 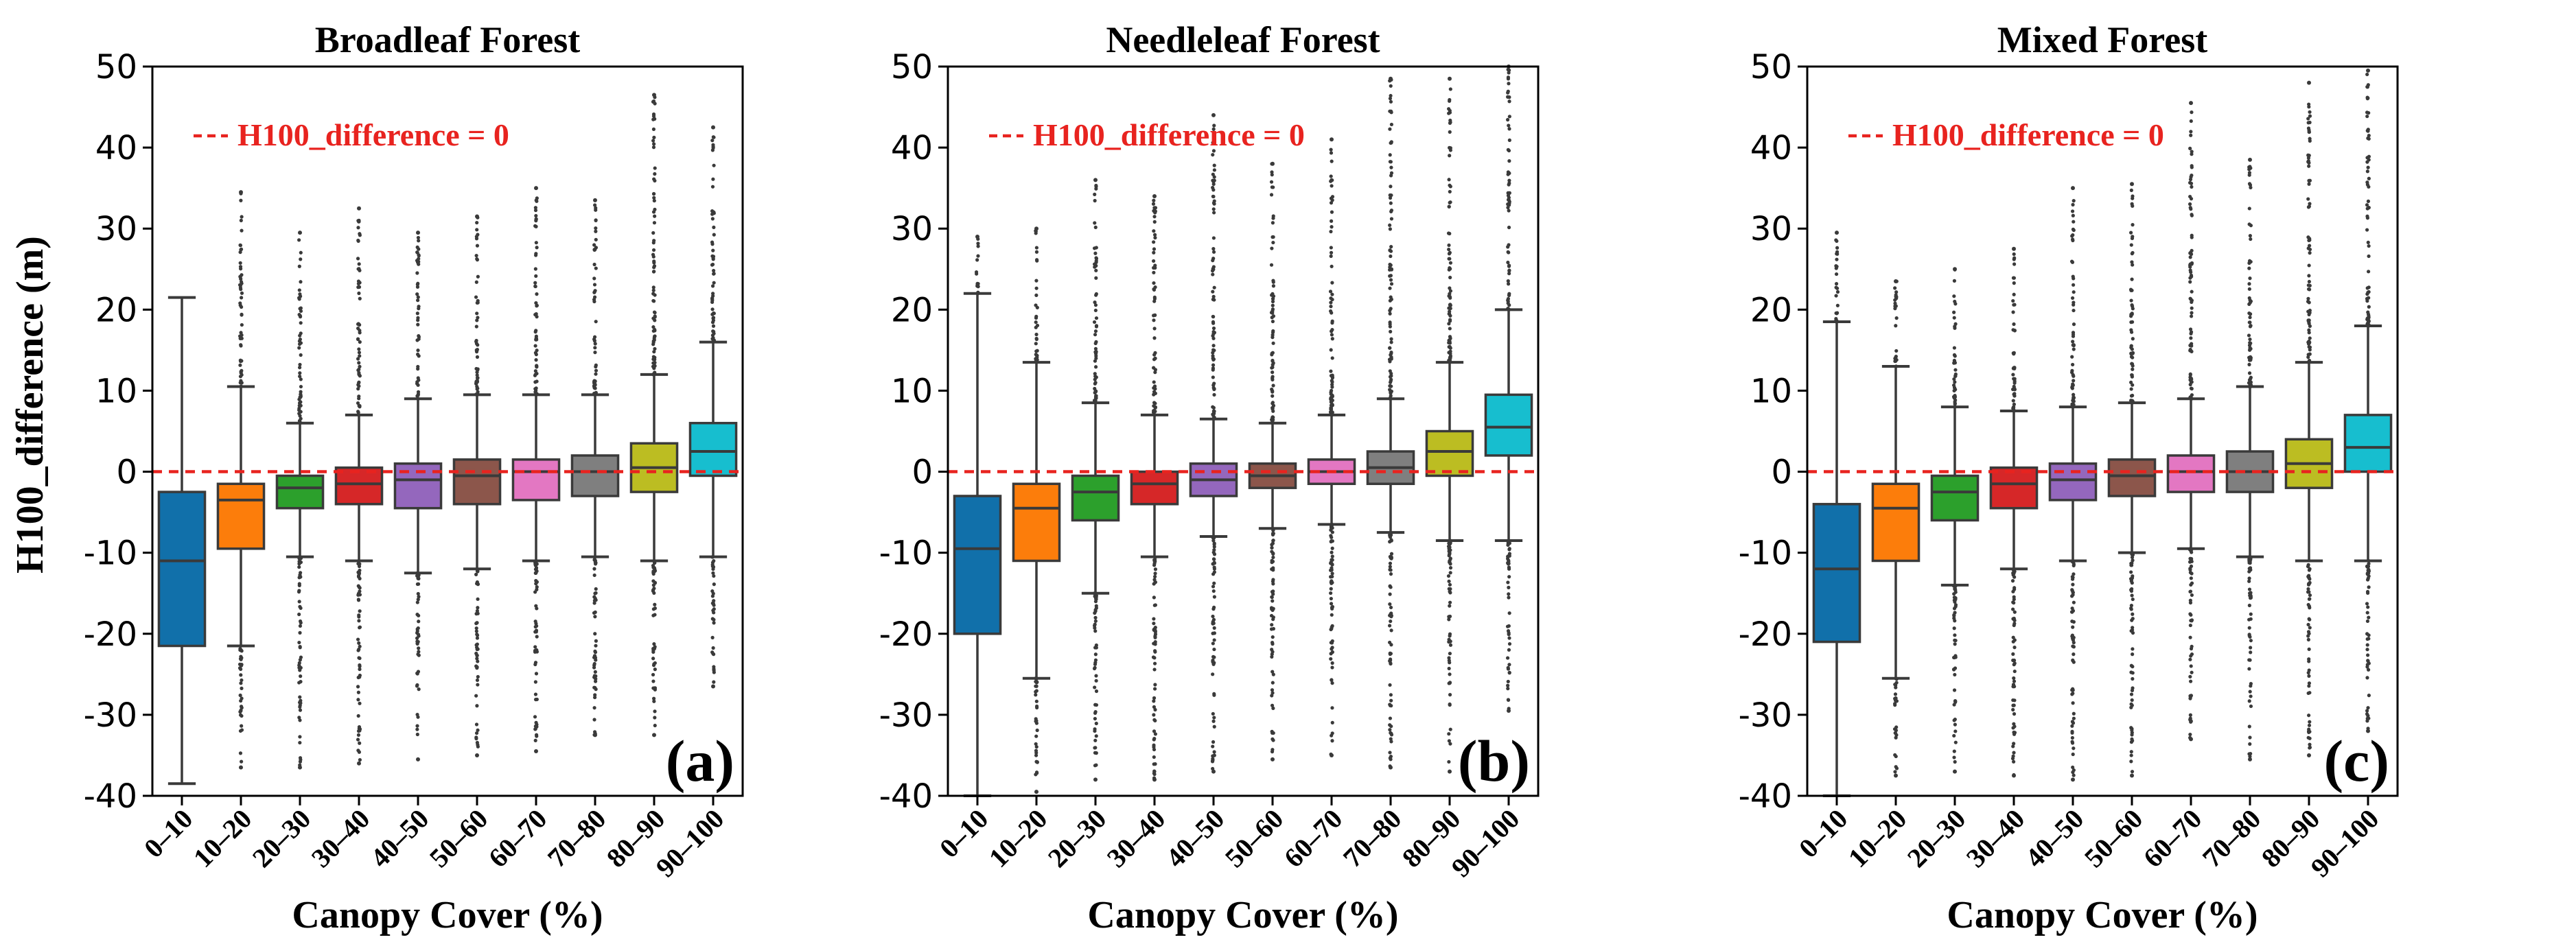 What do you see at coordinates (116, 148) in the screenshot?
I see `y-tick-label: 40` at bounding box center [116, 148].